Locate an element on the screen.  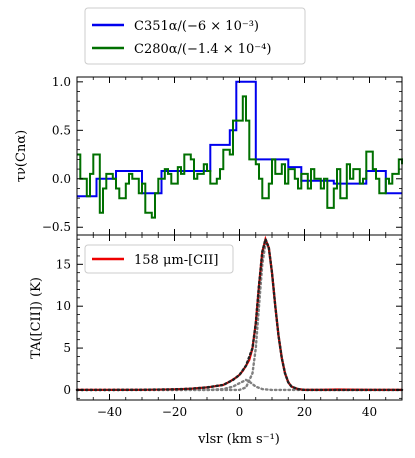
x-axis-label: vlsr (km s⁻¹) is located at coordinates (238, 439).